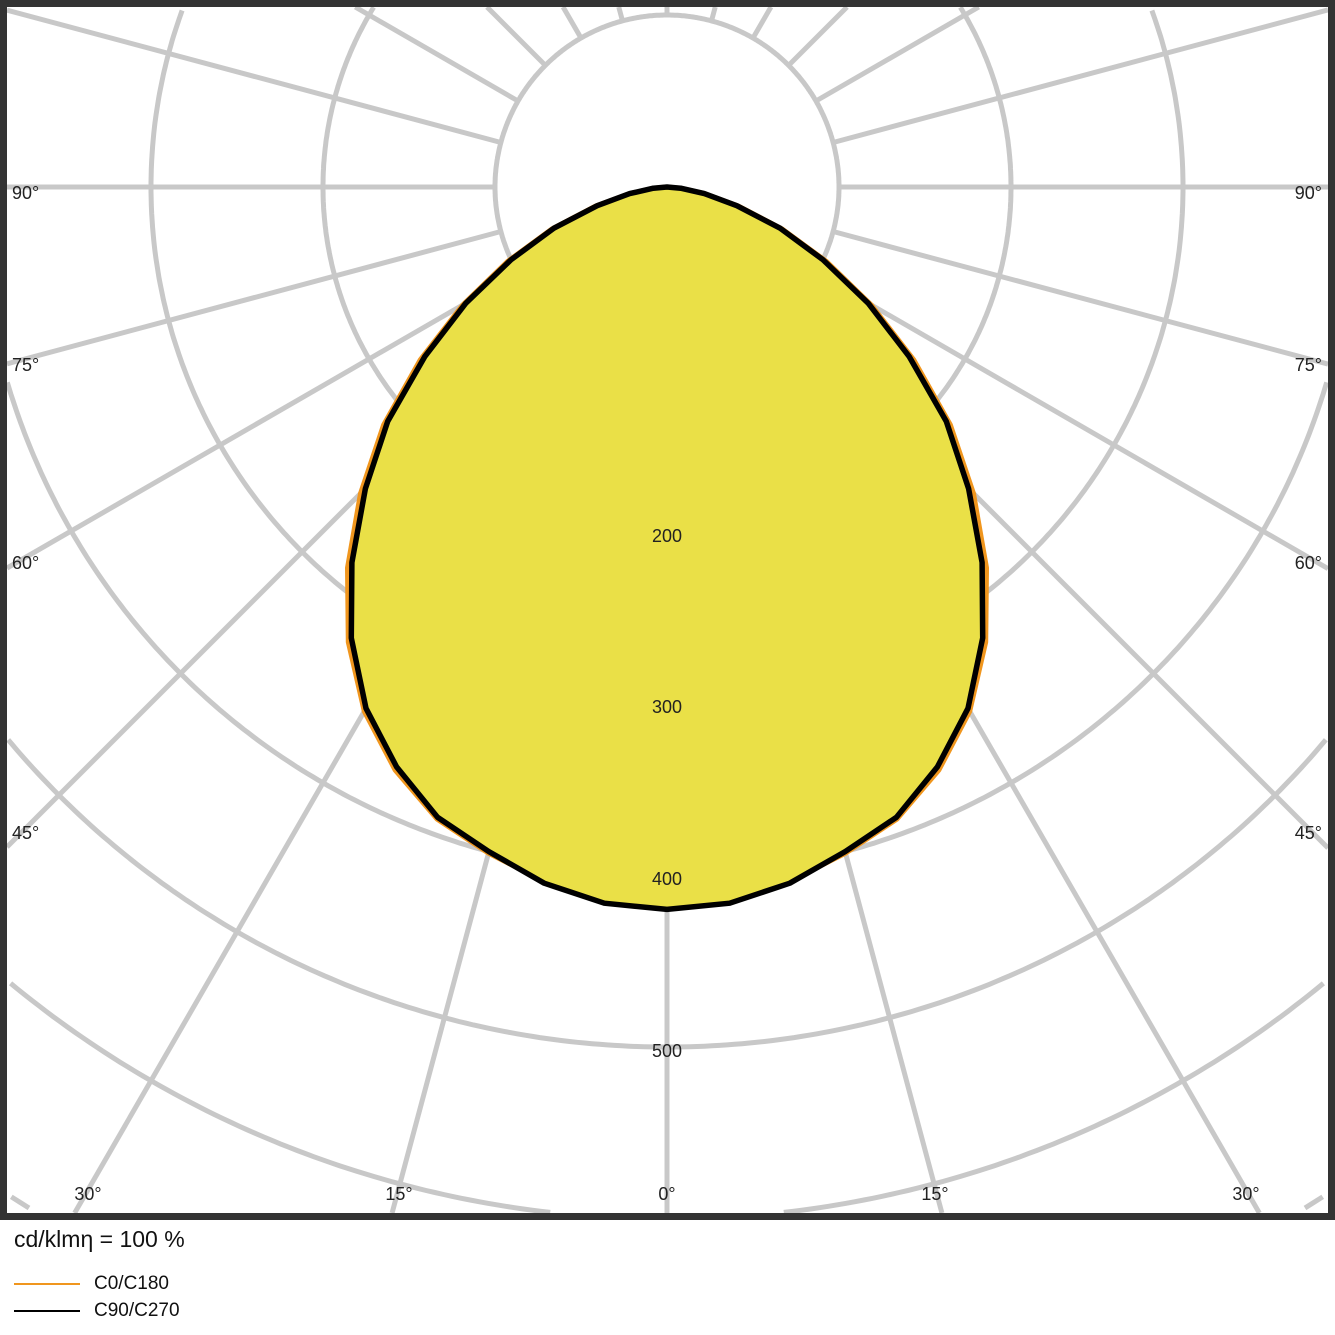 This screenshot has height=1335, width=1335. What do you see at coordinates (666, 1194) in the screenshot?
I see `angle-label-bottom-0: 0°` at bounding box center [666, 1194].